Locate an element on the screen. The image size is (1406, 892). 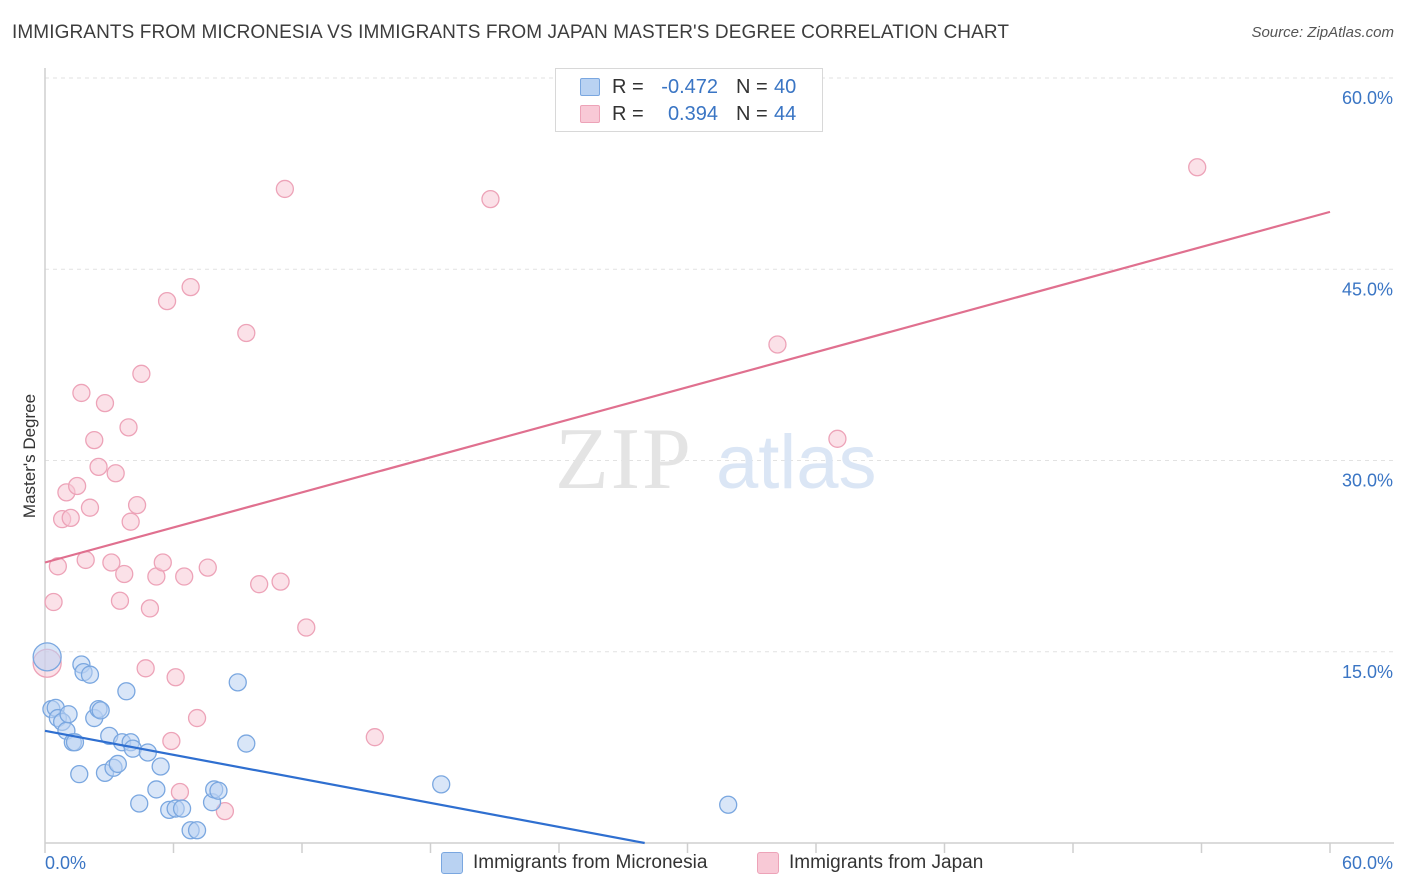
watermark-zip: ZIP is located at coordinates (624, 459).